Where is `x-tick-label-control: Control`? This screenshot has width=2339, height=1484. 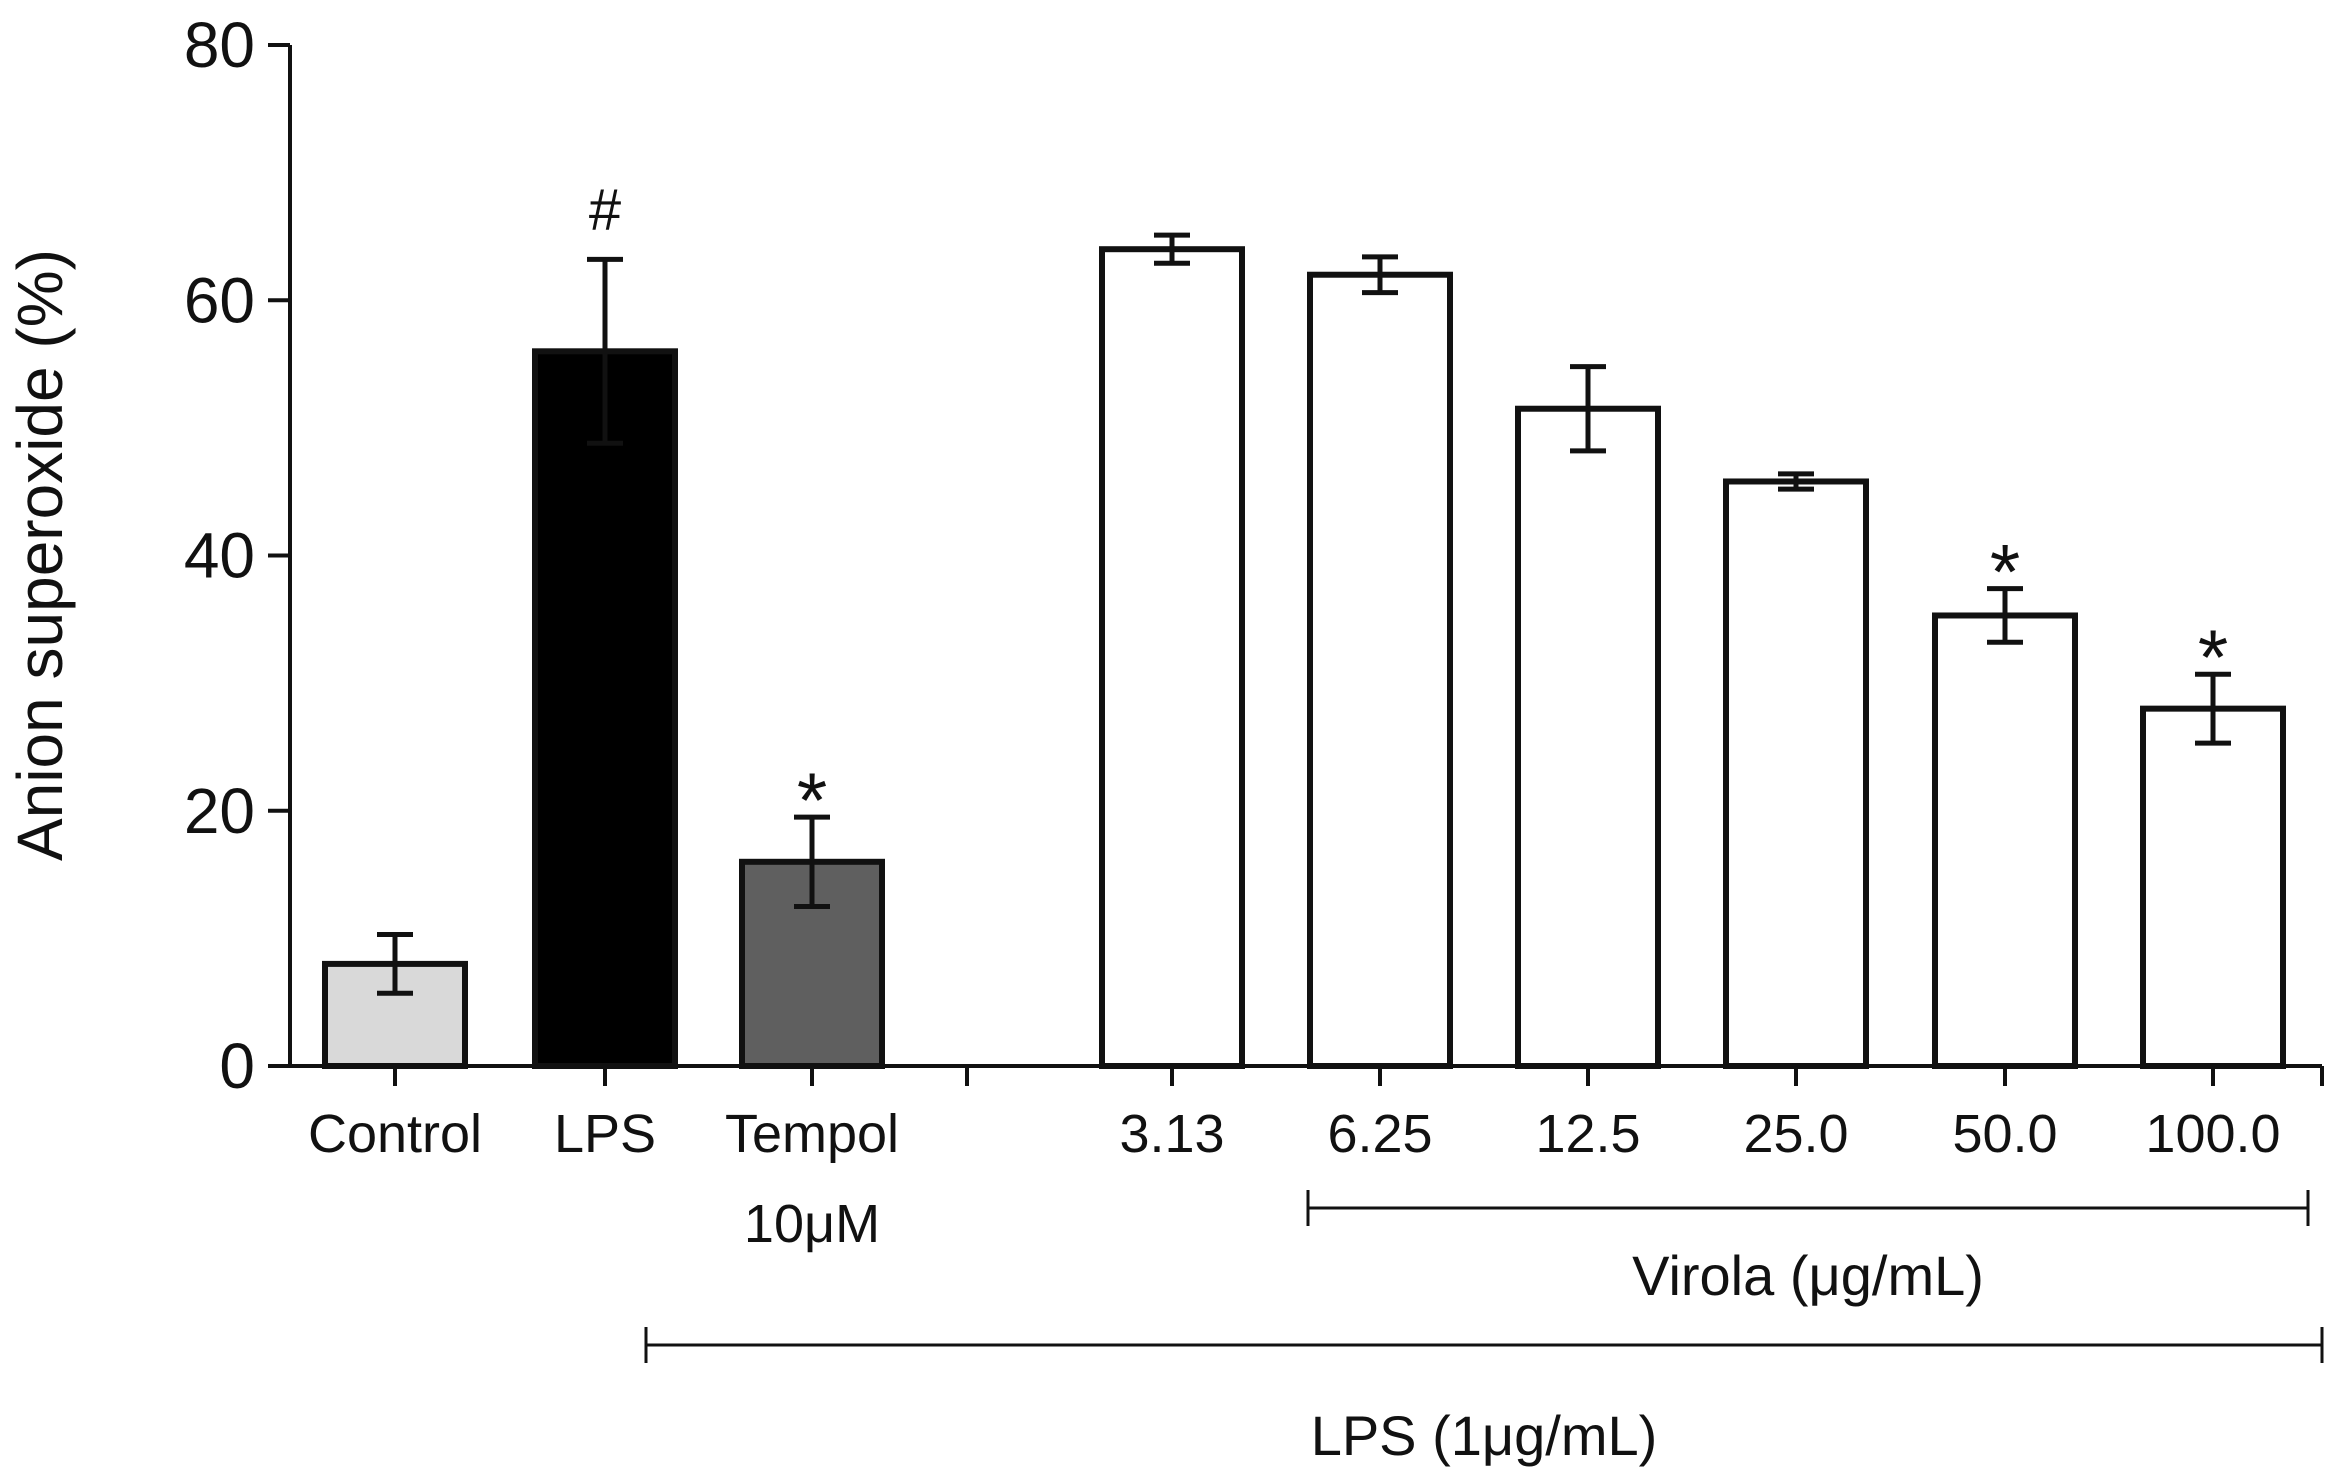
x-tick-label-control: Control is located at coordinates (395, 1134).